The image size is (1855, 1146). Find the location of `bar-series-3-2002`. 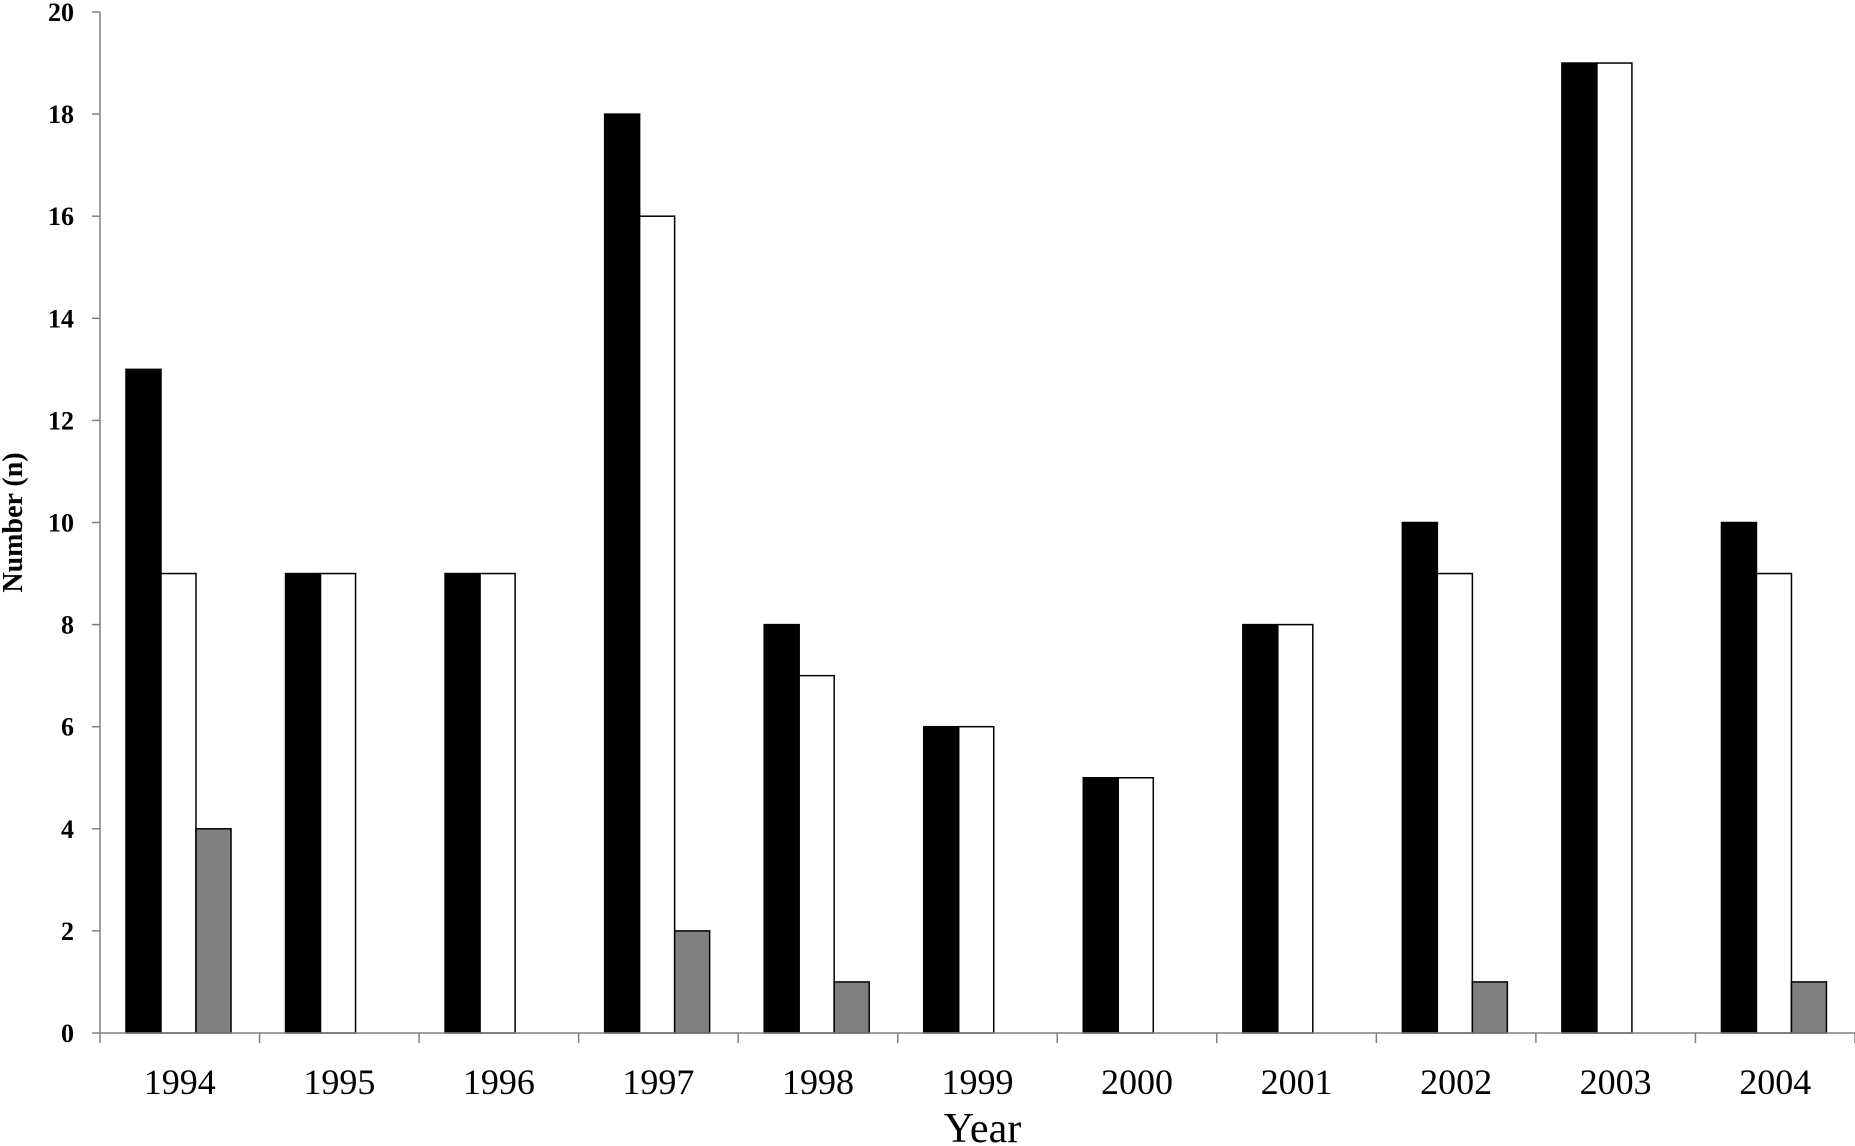

bar-series-3-2002 is located at coordinates (1490, 1007).